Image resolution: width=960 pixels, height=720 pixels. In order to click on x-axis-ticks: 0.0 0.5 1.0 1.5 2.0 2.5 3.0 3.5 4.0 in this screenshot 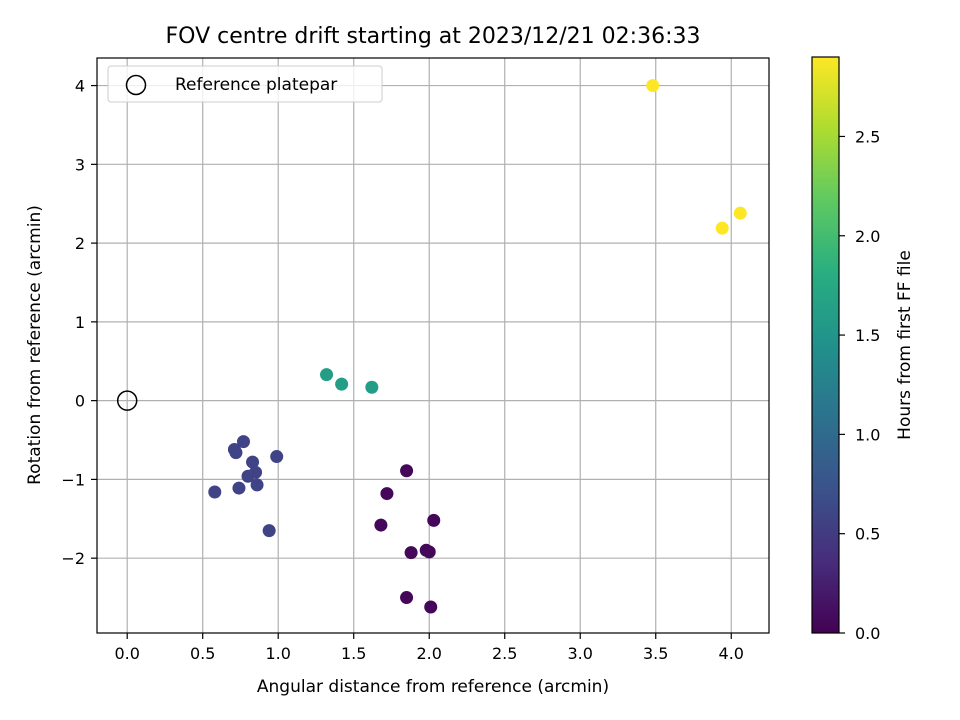, I will do `click(429, 648)`.